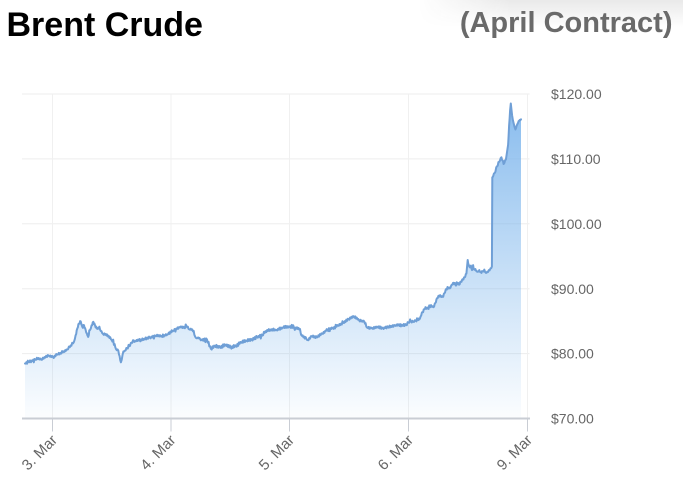 This screenshot has height=491, width=683. Describe the element at coordinates (576, 94) in the screenshot. I see `svg-text: $120.00` at that location.